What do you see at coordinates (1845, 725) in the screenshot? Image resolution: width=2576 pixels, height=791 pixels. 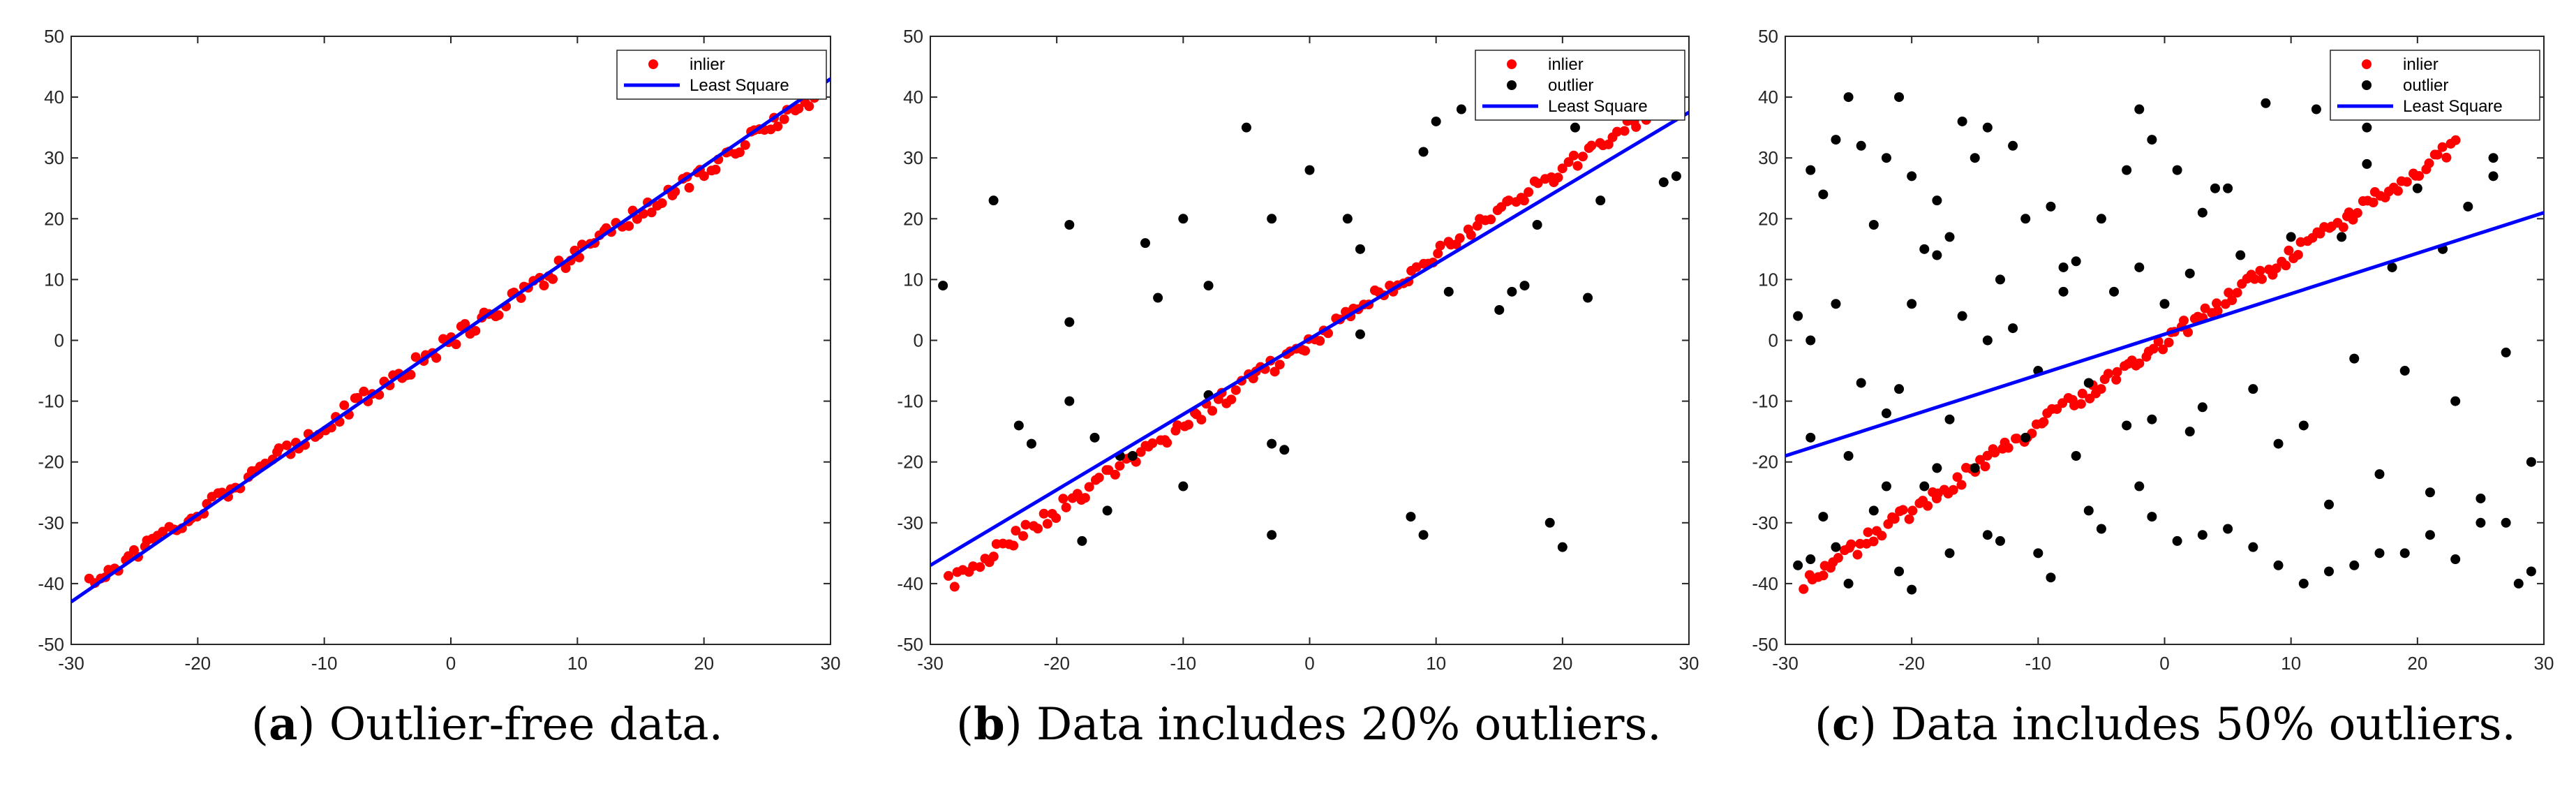 I see `caption-c-letter: c` at bounding box center [1845, 725].